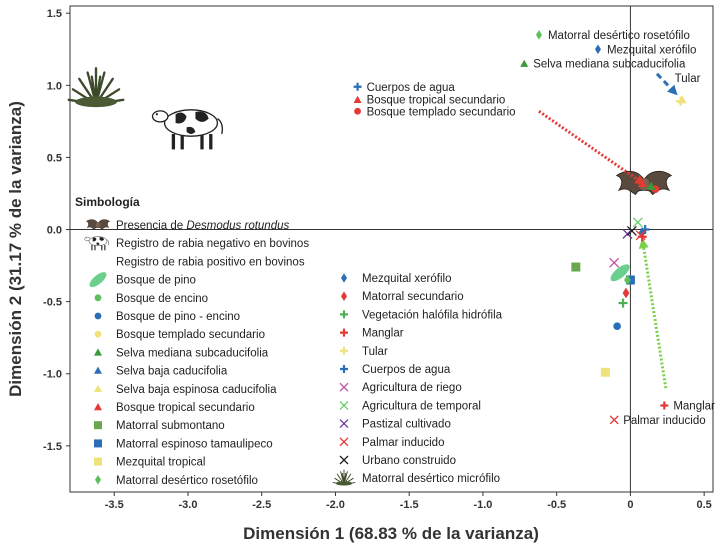  I want to click on arrows, so click(608, 230).